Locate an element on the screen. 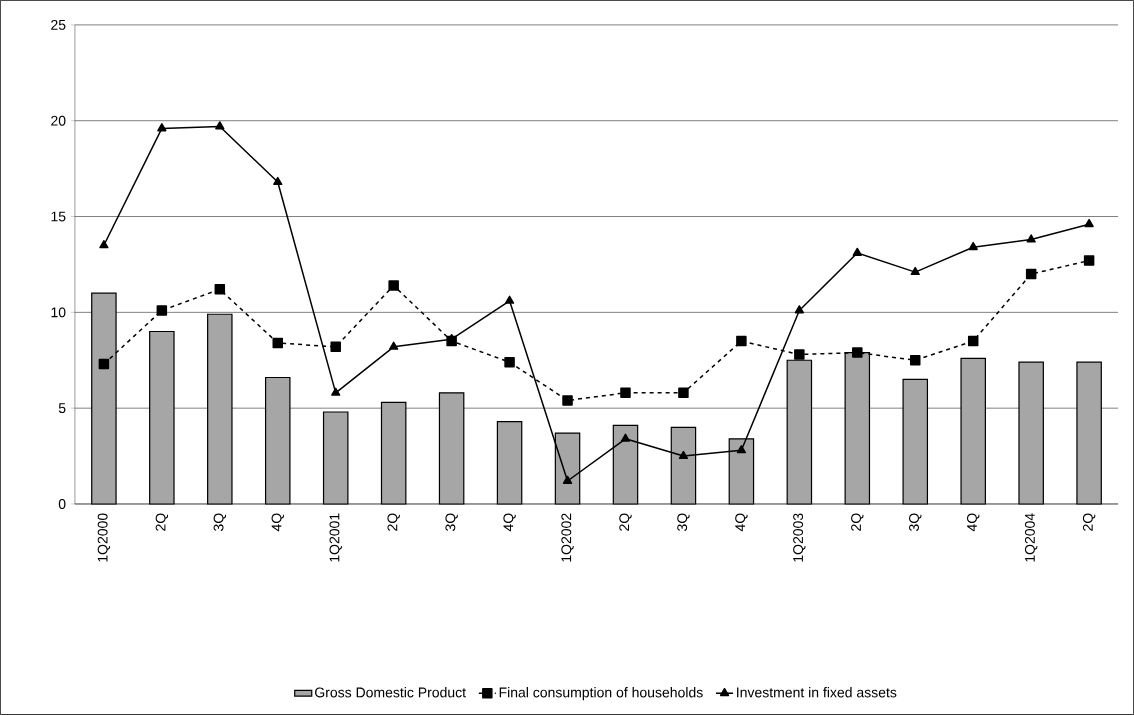  x-tick-label: 1Q2002 is located at coordinates (567, 537).